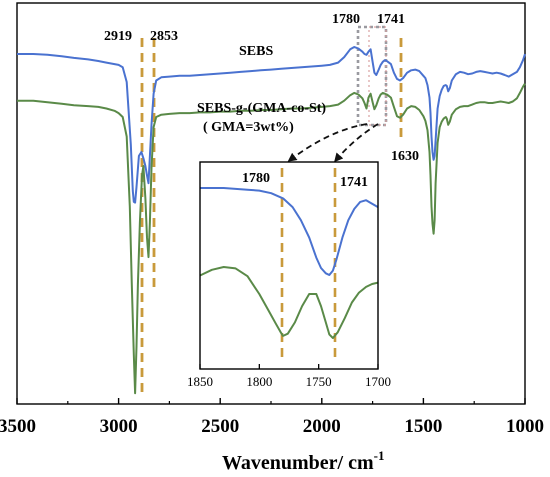  What do you see at coordinates (261, 108) in the screenshot?
I see `series-label-graft: SEBS-g-(GMA-co-St)` at bounding box center [261, 108].